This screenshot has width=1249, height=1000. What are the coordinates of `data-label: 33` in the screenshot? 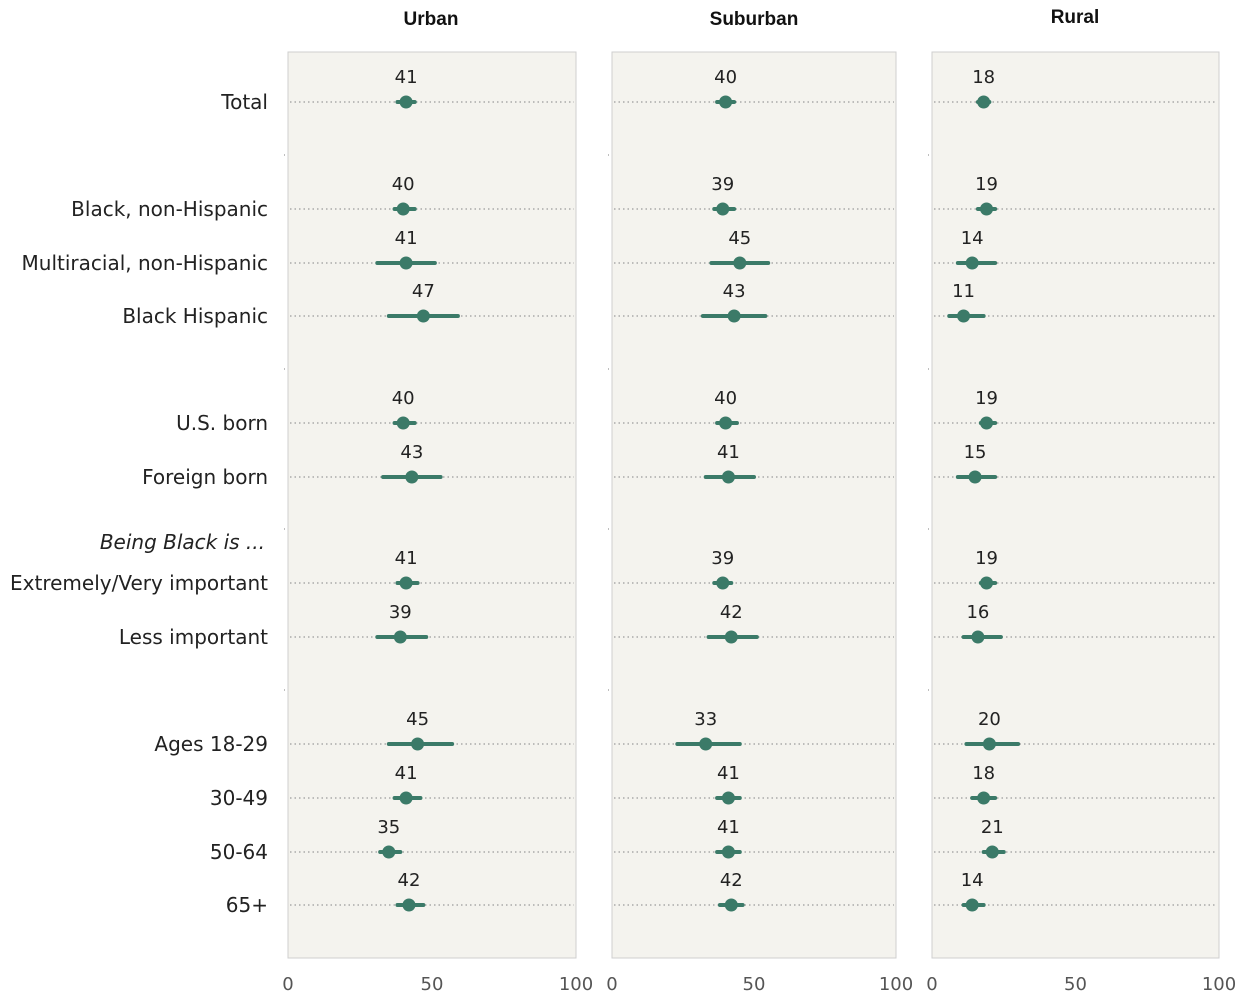 It's located at (705, 719).